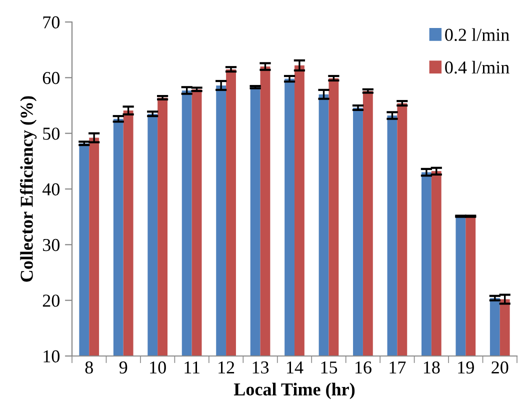  Describe the element at coordinates (477, 35) in the screenshot. I see `legend-label: 0.2 l/min` at that location.